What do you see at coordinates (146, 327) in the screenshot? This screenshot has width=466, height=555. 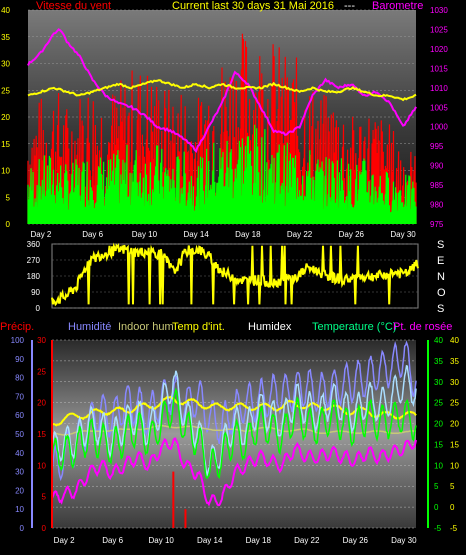 I see `legend-indoor-hum: Indoor hum` at bounding box center [146, 327].